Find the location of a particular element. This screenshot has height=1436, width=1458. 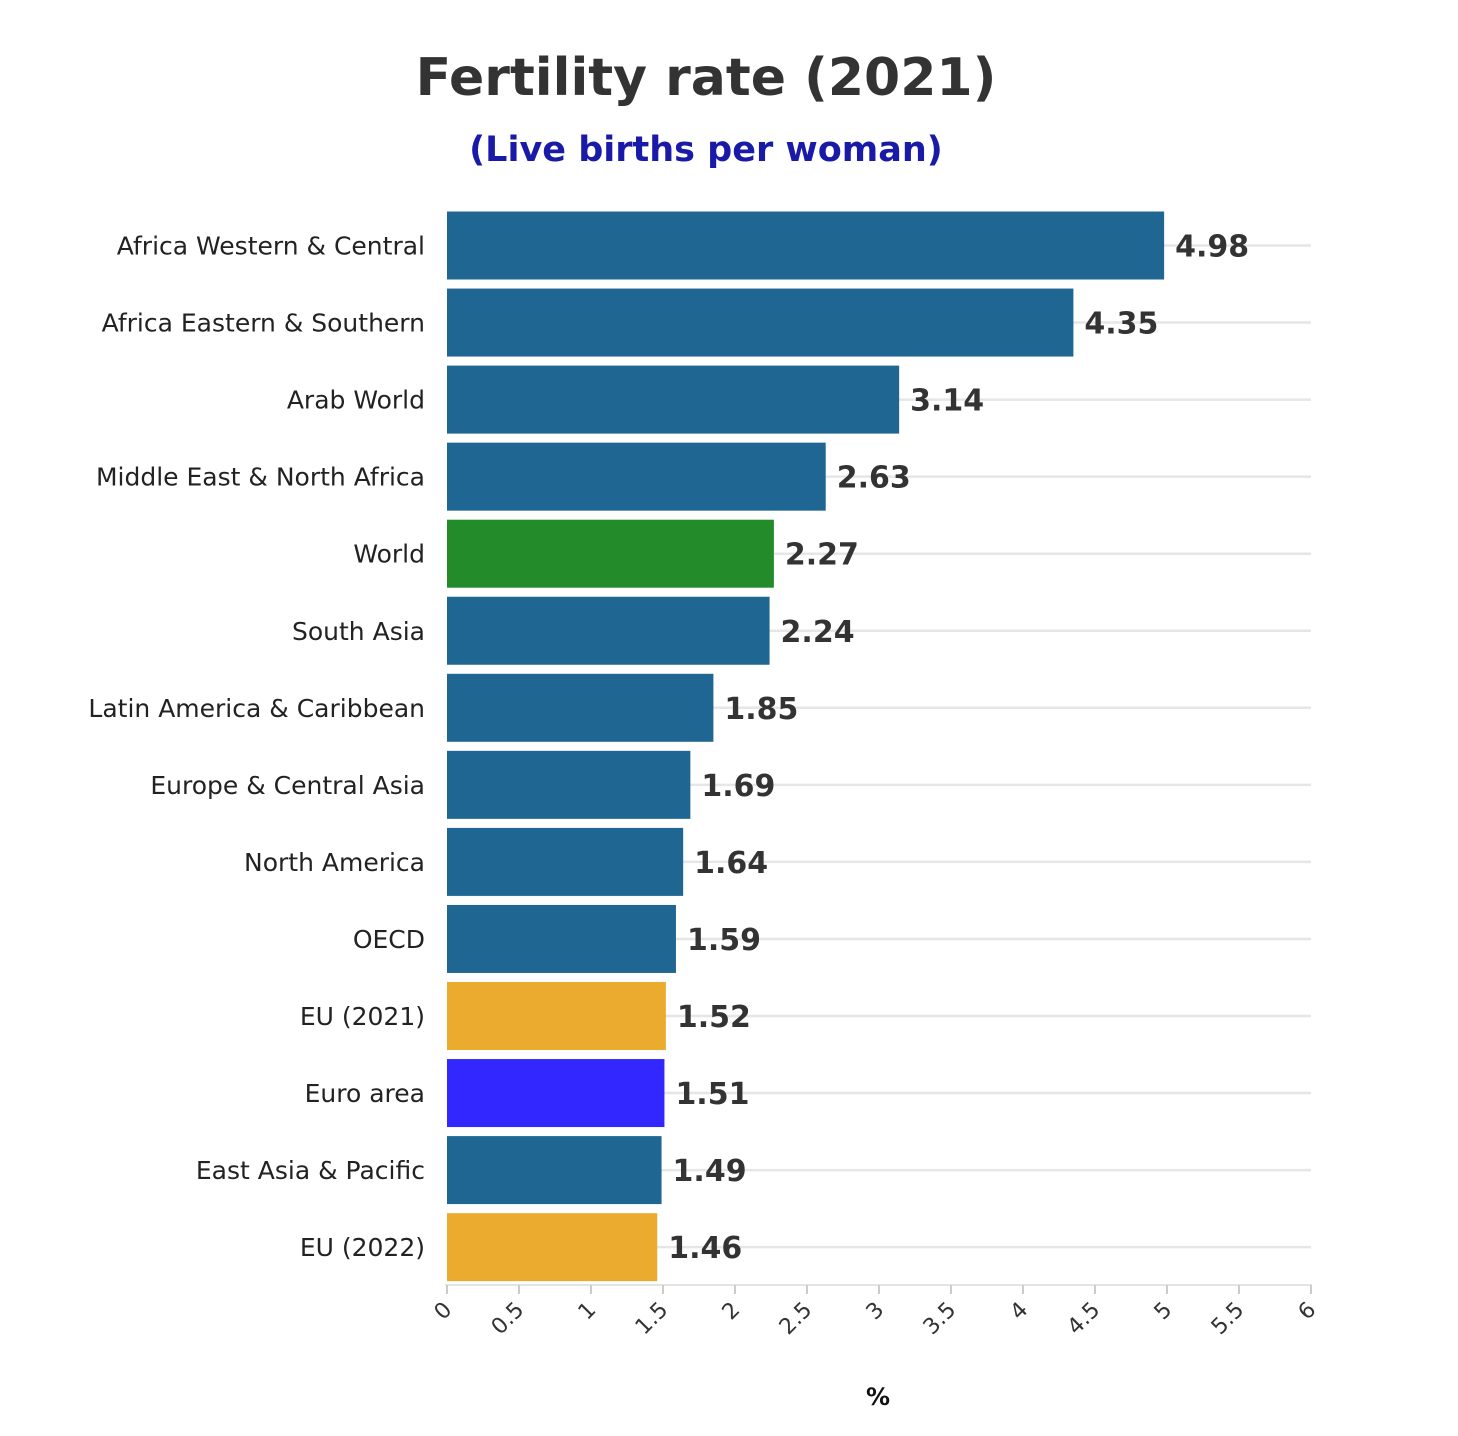

x-tick-label: 0.5 is located at coordinates (508, 1319).